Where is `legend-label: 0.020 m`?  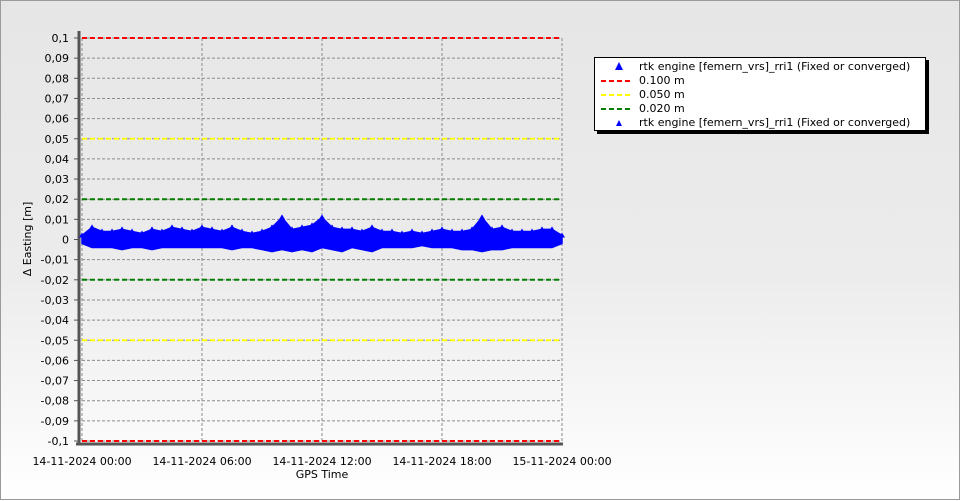
legend-label: 0.020 m is located at coordinates (662, 108).